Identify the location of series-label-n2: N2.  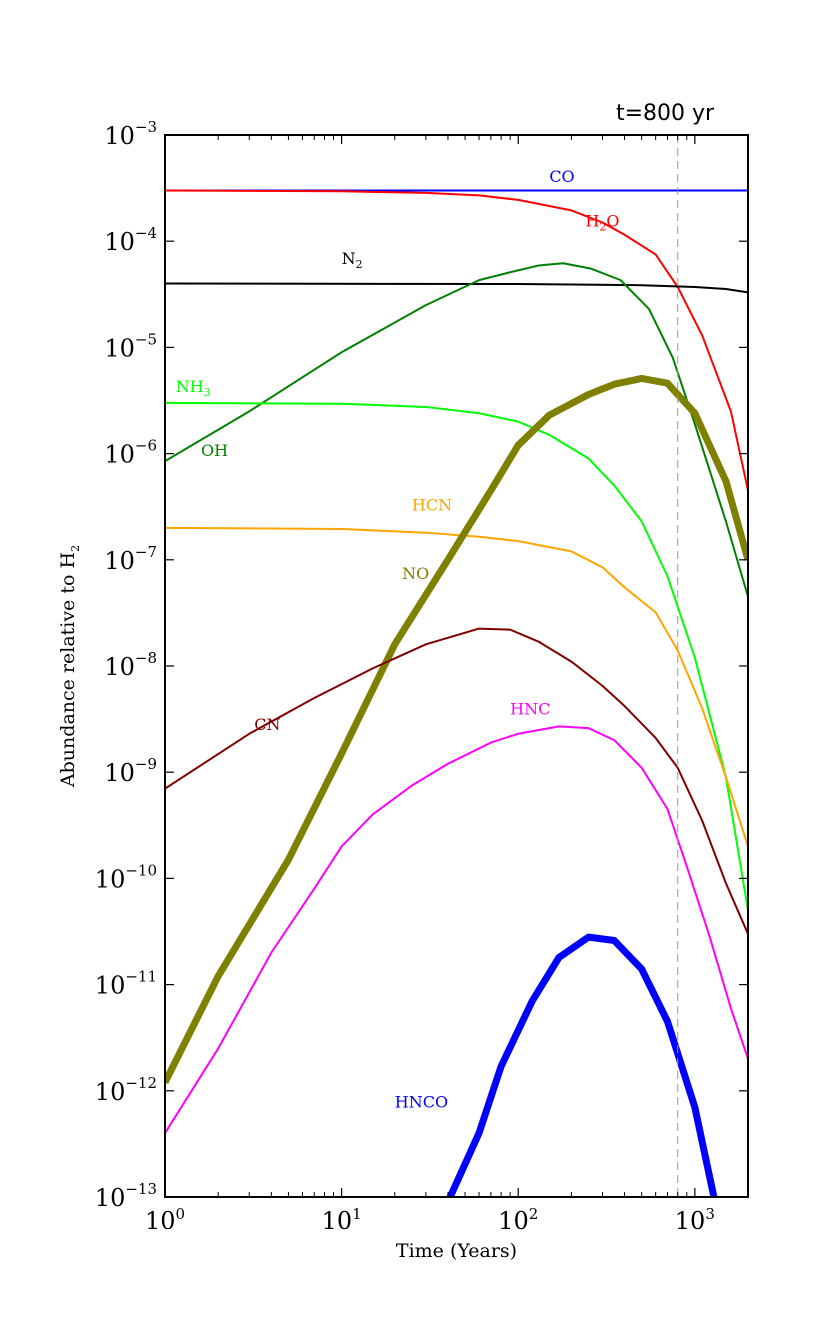
(352, 260).